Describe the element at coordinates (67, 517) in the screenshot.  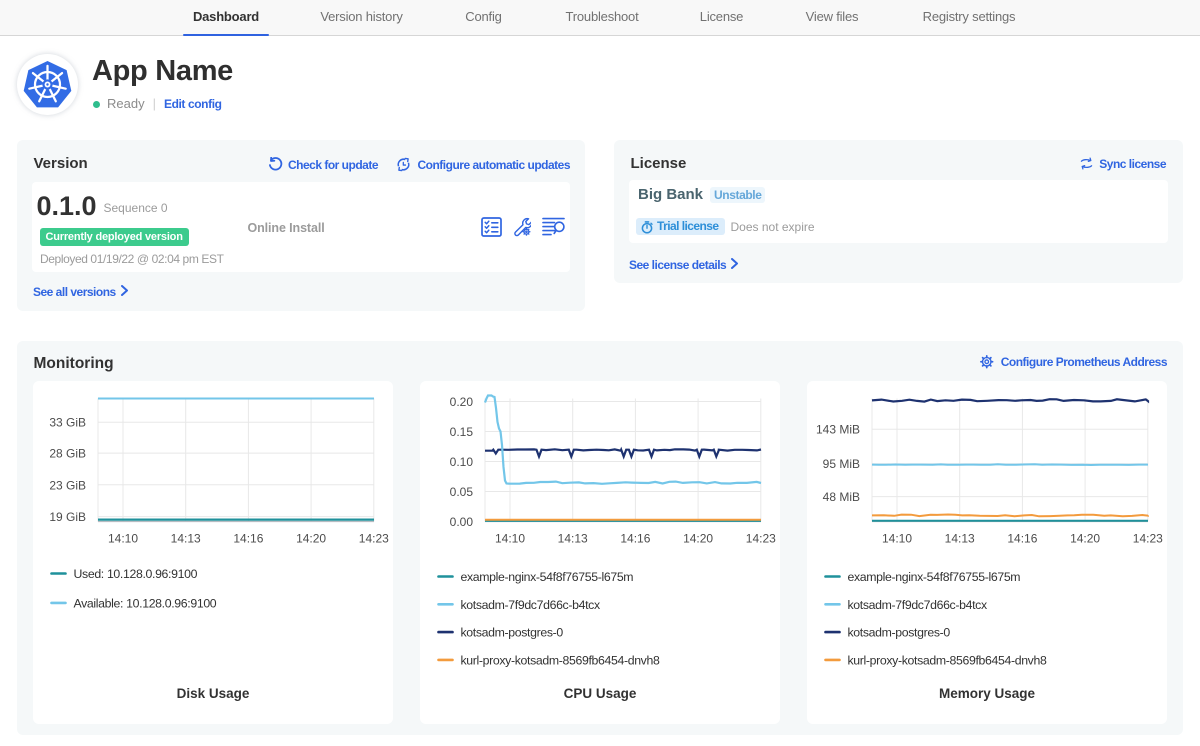
I see `svg-text: 19 GiB` at that location.